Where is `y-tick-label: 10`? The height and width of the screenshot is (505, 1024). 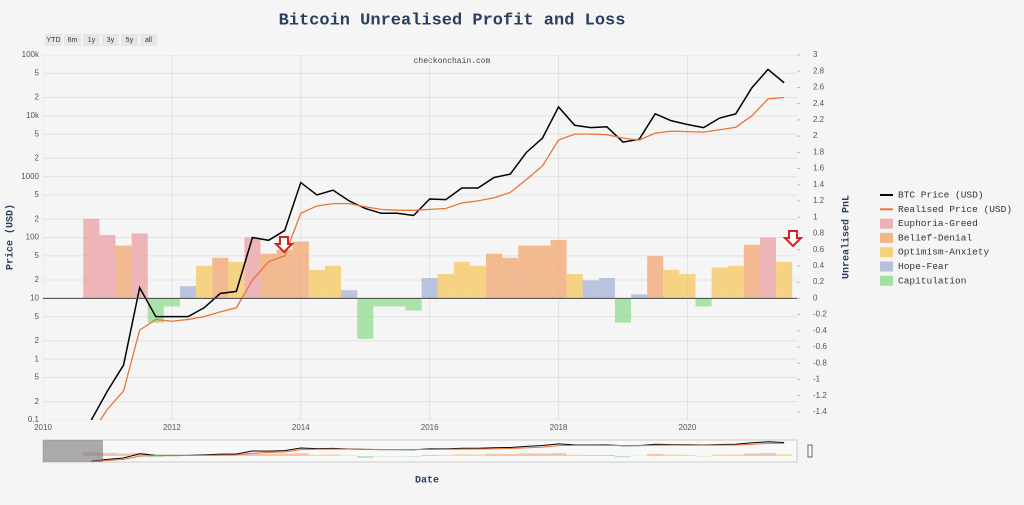 y-tick-label: 10 is located at coordinates (34, 297).